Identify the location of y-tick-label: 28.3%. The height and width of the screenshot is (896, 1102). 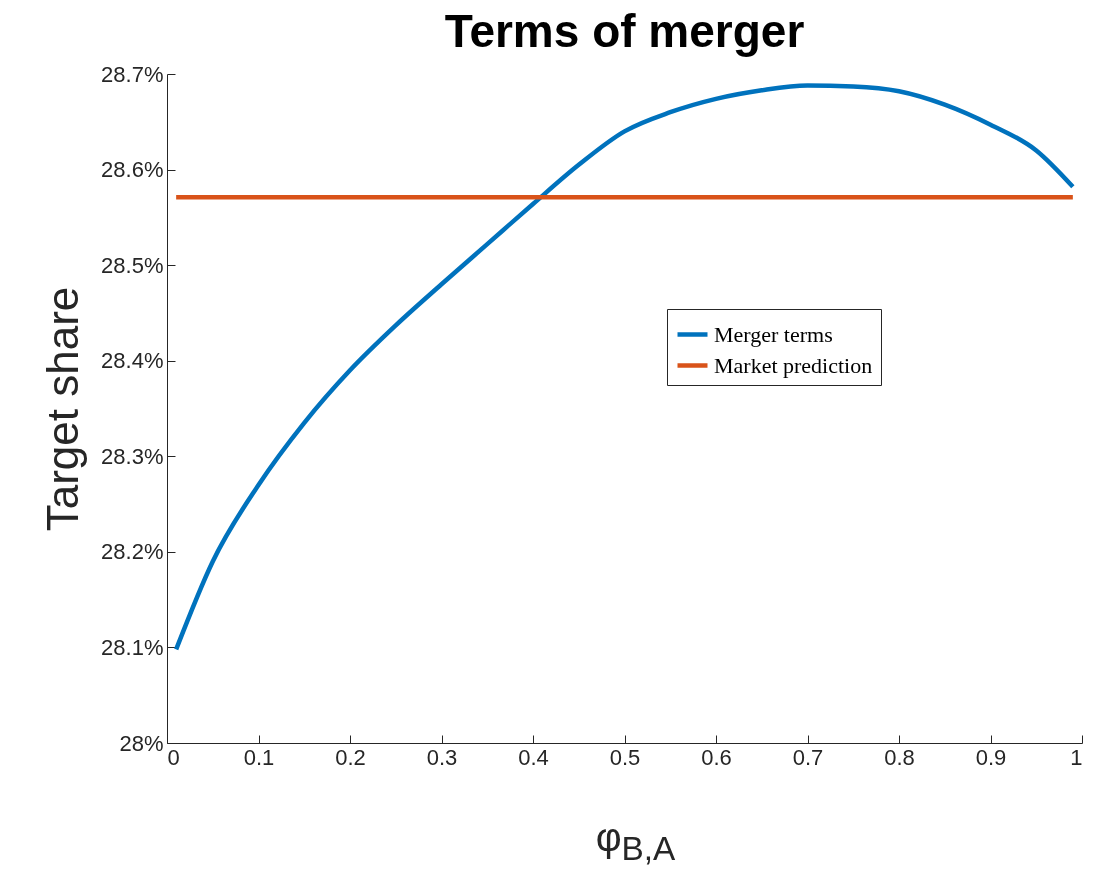
(132, 456).